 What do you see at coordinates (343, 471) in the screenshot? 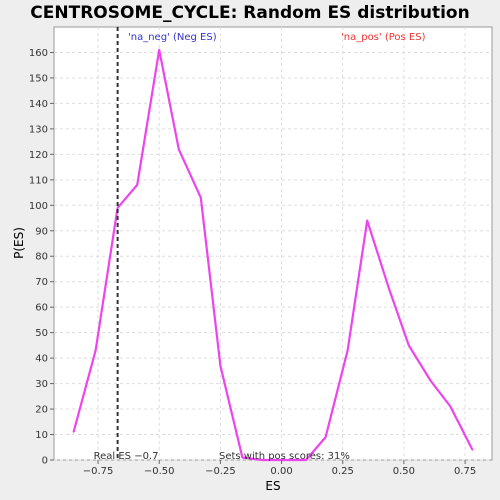
I see `x-tick-label: 0.25` at bounding box center [343, 471].